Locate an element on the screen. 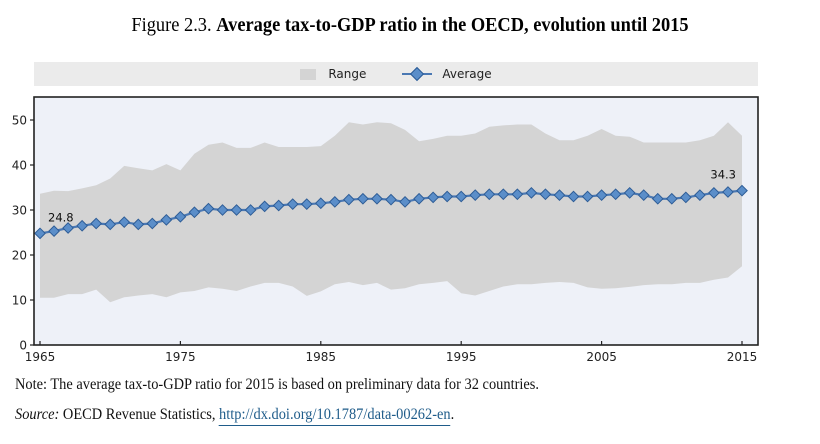 This screenshot has height=444, width=820. x-tick-label: 1965 is located at coordinates (40, 357).